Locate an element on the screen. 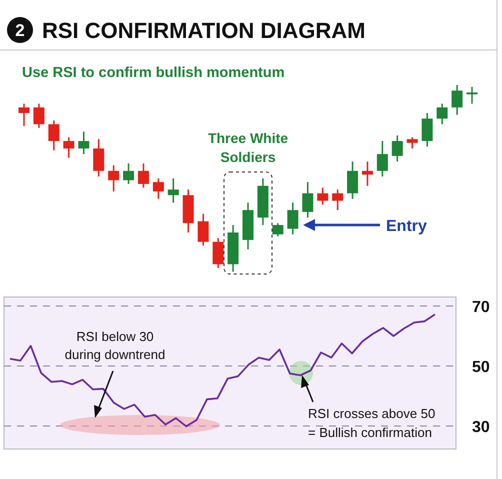 Image resolution: width=502 pixels, height=479 pixels. y-tick-label: 30 is located at coordinates (481, 427).